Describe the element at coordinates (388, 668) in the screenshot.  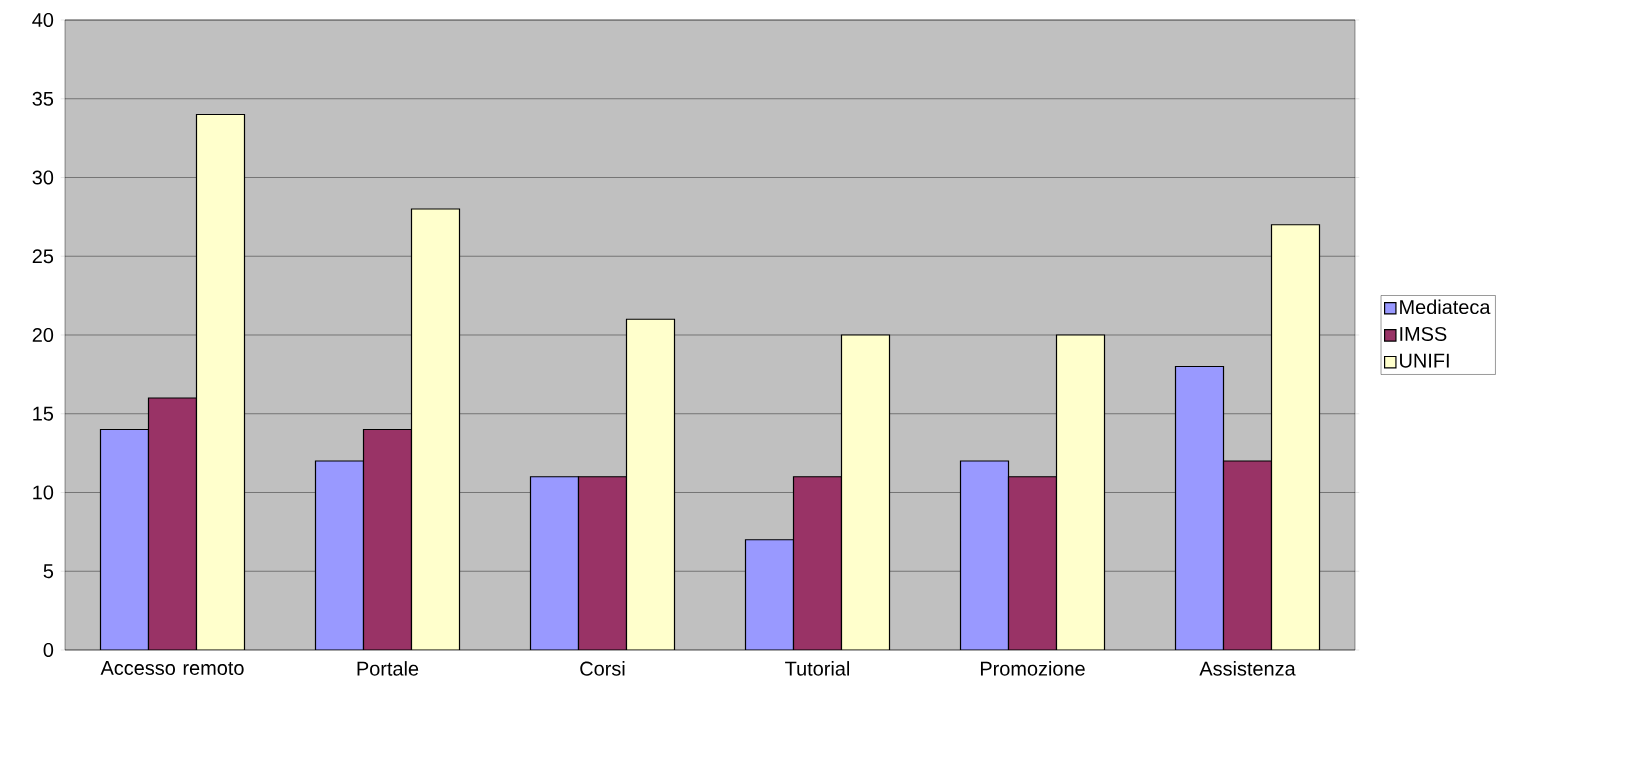
I see `x-tick-label: Portale` at that location.